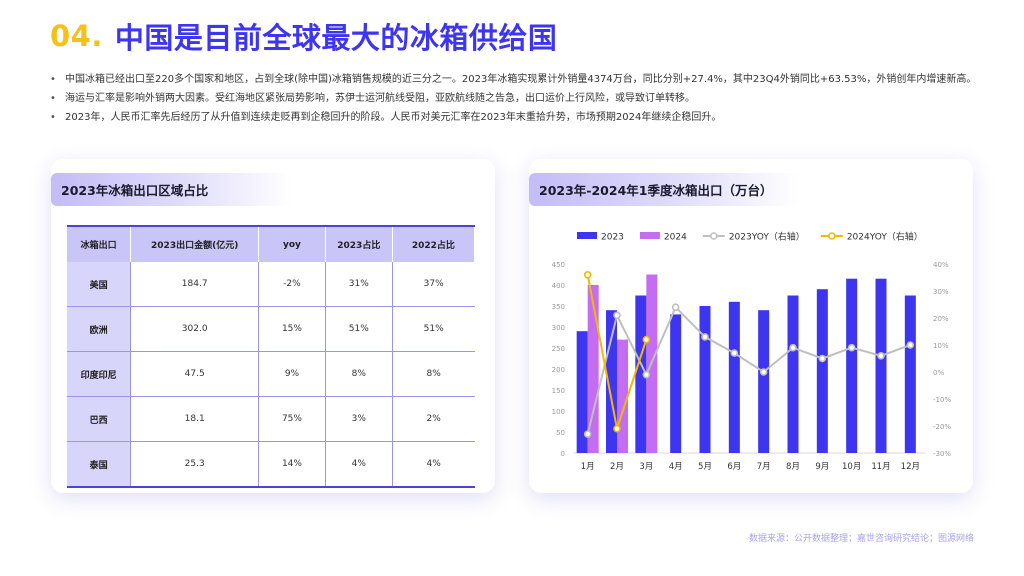  What do you see at coordinates (99, 419) in the screenshot?
I see `region-name: 巴西` at bounding box center [99, 419].